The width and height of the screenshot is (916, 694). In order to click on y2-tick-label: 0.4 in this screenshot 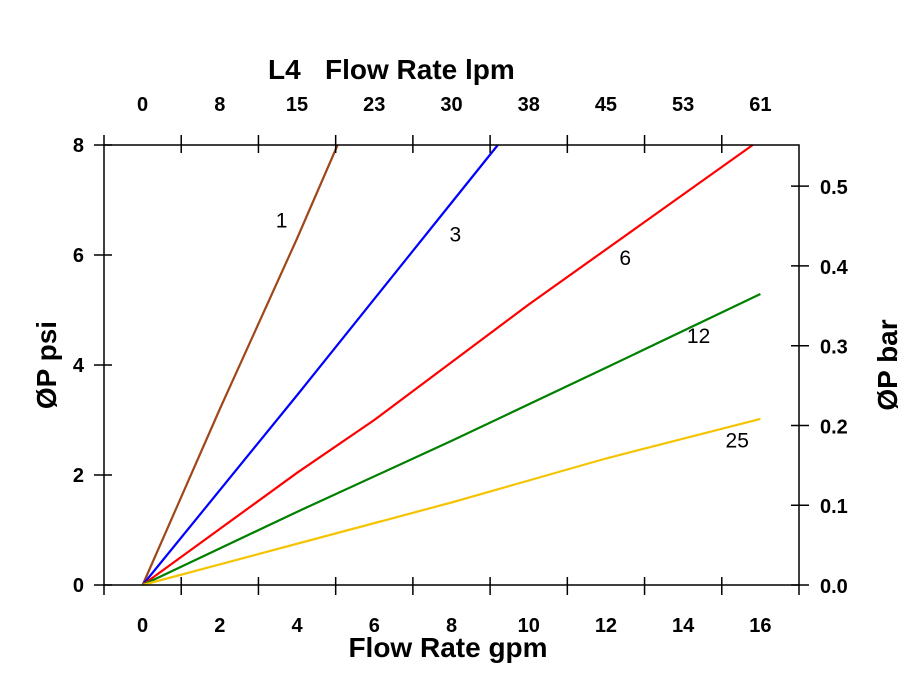, I will do `click(834, 268)`.